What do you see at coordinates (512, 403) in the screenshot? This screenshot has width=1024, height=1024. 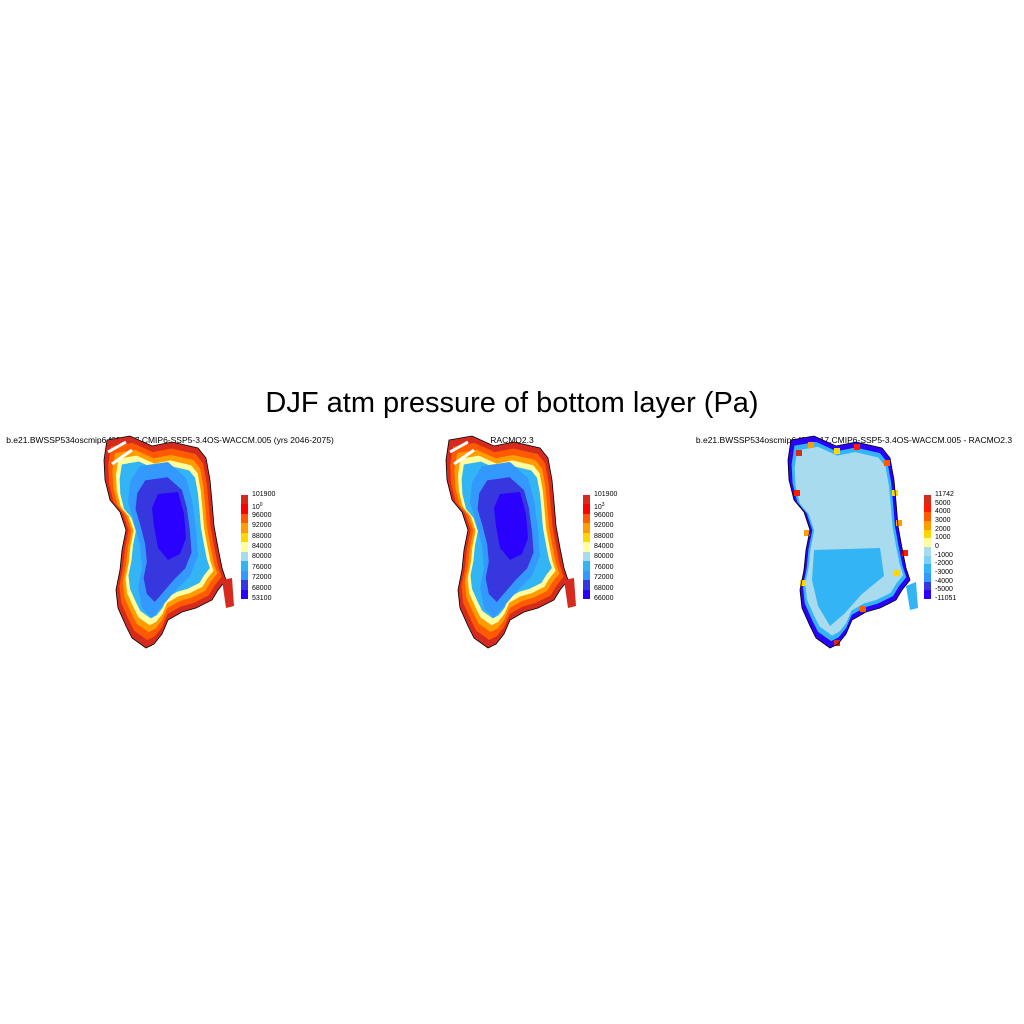 I see `figure-title: DJF atm pressure of bottom layer (Pa)` at bounding box center [512, 403].